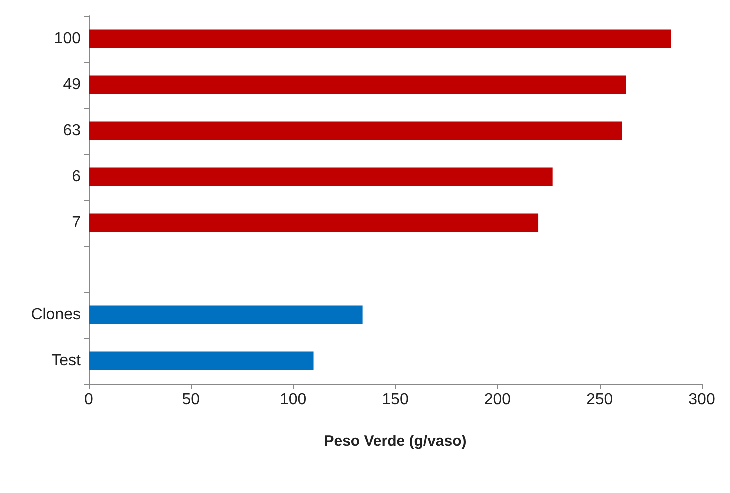  Describe the element at coordinates (702, 400) in the screenshot. I see `x-tick-label: 300` at that location.